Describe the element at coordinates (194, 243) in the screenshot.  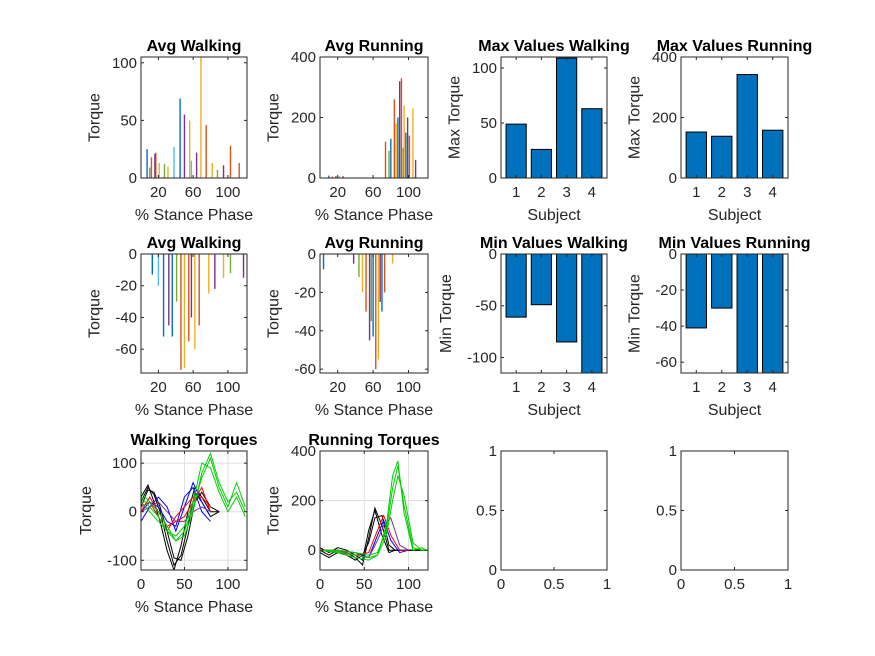
I see `panel-title: Avg Walking` at that location.